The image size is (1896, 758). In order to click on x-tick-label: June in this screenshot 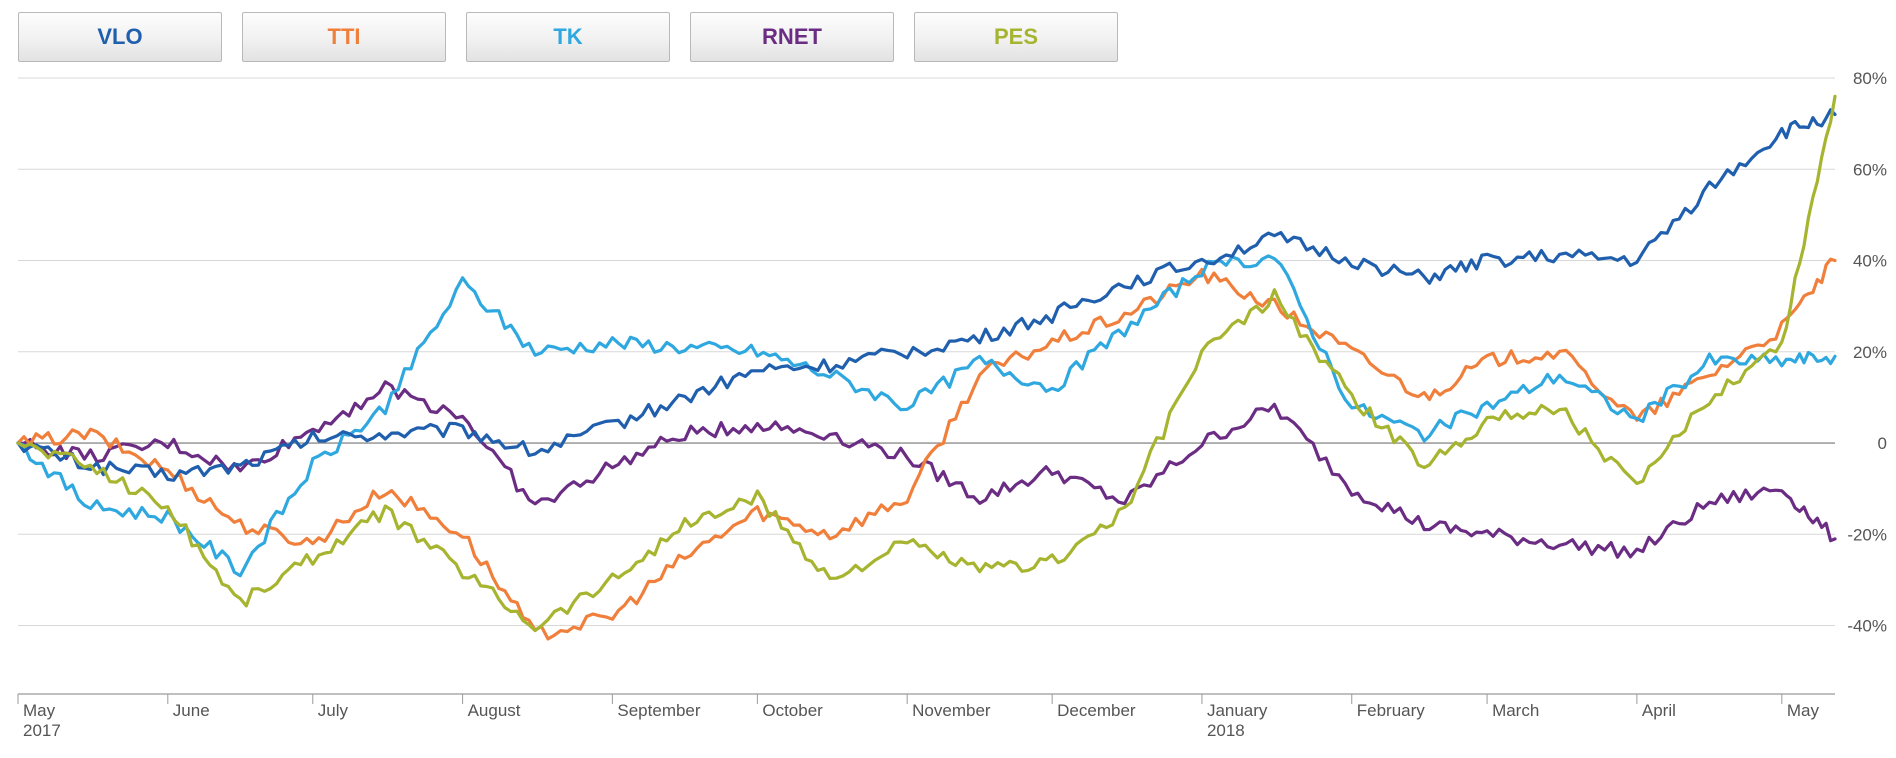, I will do `click(191, 710)`.